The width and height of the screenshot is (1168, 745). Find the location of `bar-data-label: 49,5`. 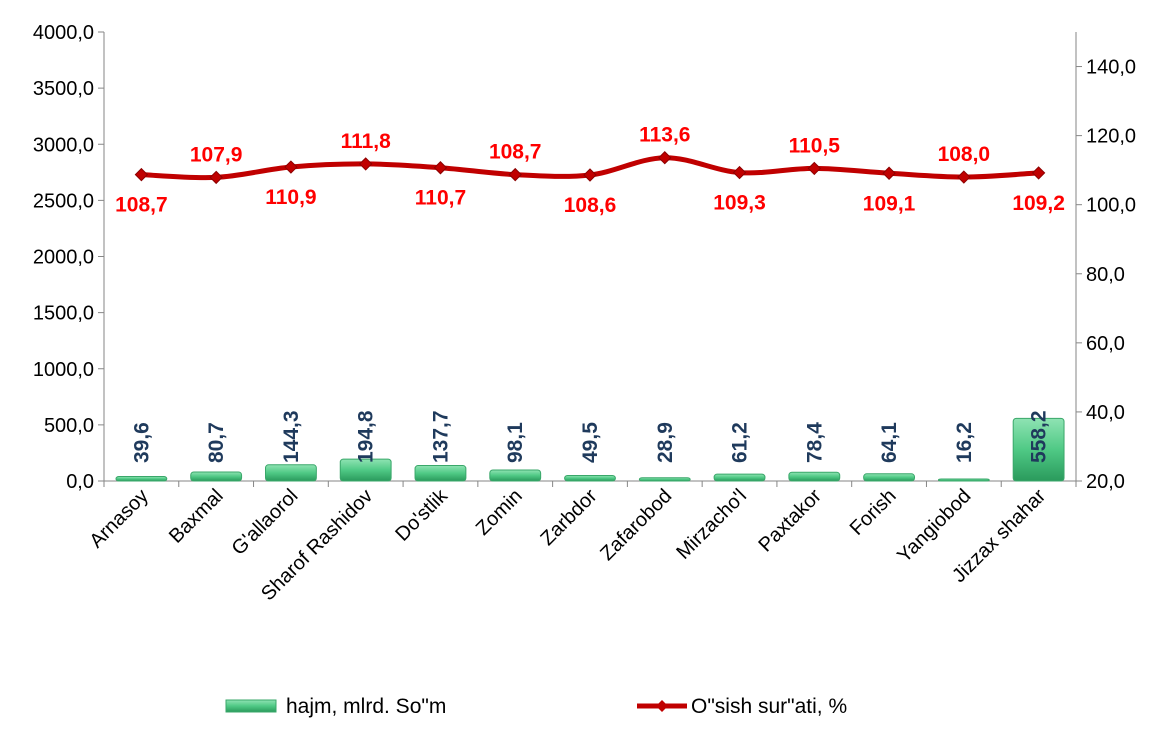

bar-data-label: 49,5 is located at coordinates (590, 442).